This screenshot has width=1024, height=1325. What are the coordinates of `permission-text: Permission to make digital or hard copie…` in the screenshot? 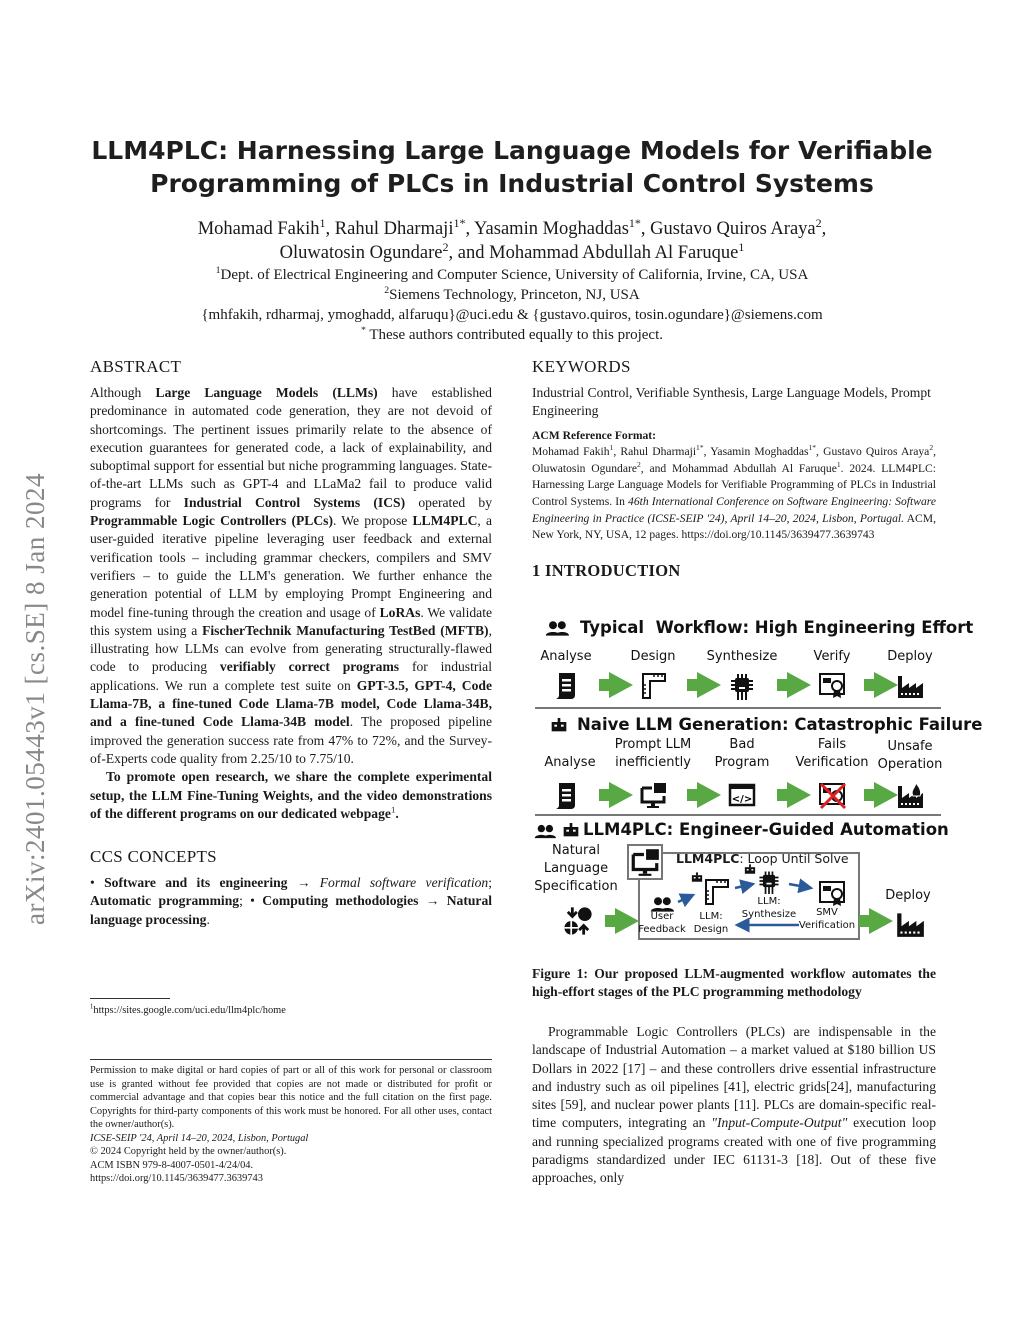 It's located at (291, 1098).